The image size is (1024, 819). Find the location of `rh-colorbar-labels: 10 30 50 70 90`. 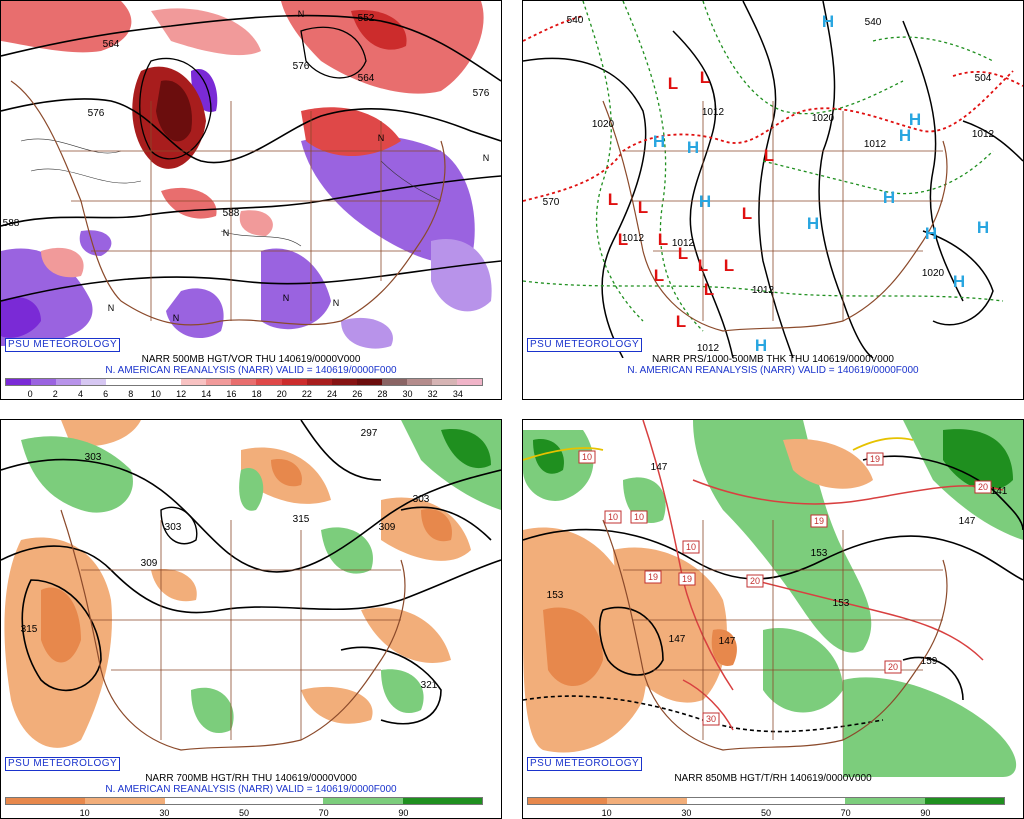

rh-colorbar-labels: 10 30 50 70 90 is located at coordinates (244, 813).